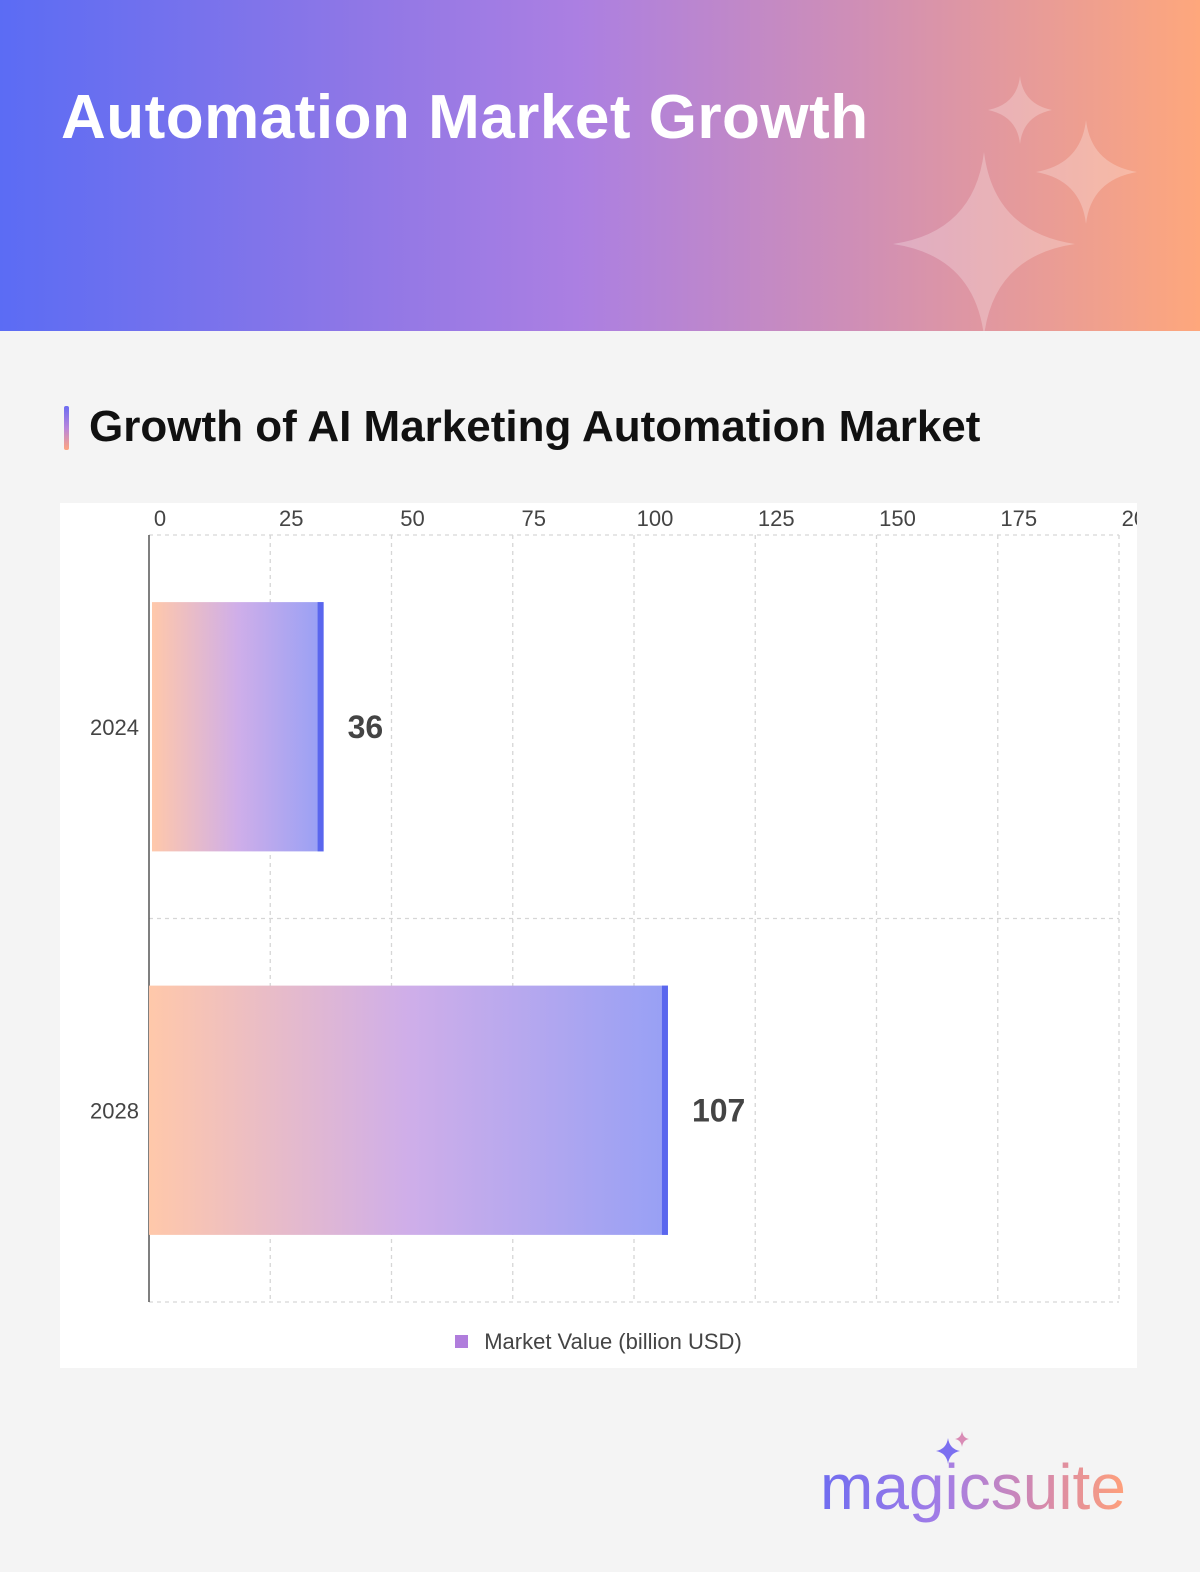 The width and height of the screenshot is (1200, 1572). What do you see at coordinates (534, 518) in the screenshot?
I see `x-tick-label: 75` at bounding box center [534, 518].